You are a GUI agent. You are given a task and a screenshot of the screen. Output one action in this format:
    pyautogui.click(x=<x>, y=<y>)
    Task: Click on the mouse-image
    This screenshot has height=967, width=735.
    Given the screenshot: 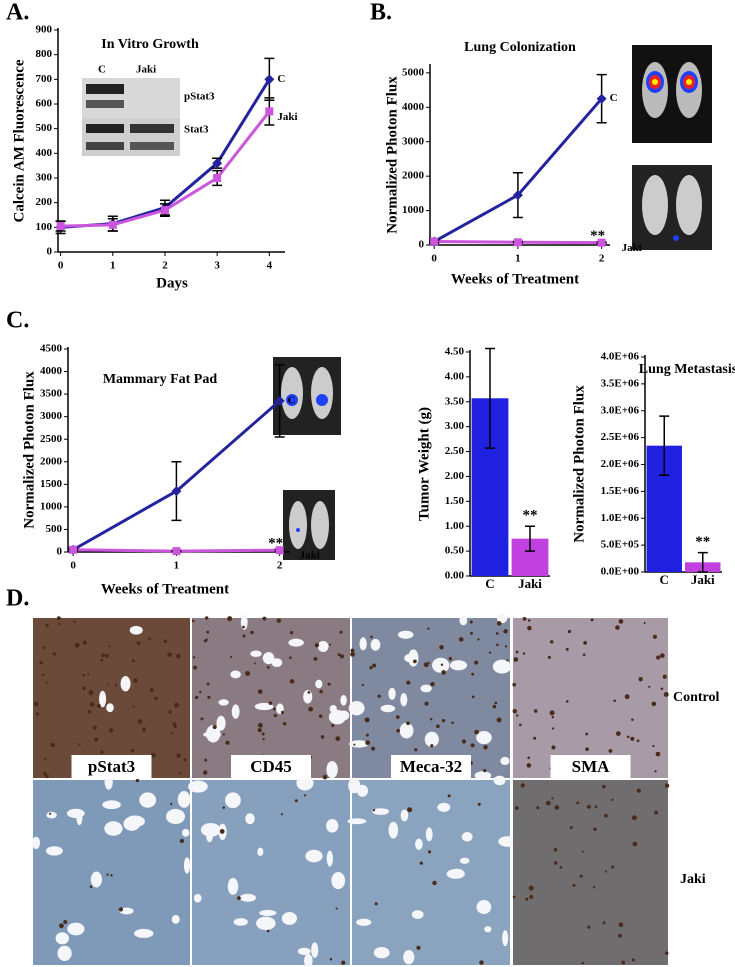 What is the action you would take?
    pyautogui.click(x=307, y=396)
    